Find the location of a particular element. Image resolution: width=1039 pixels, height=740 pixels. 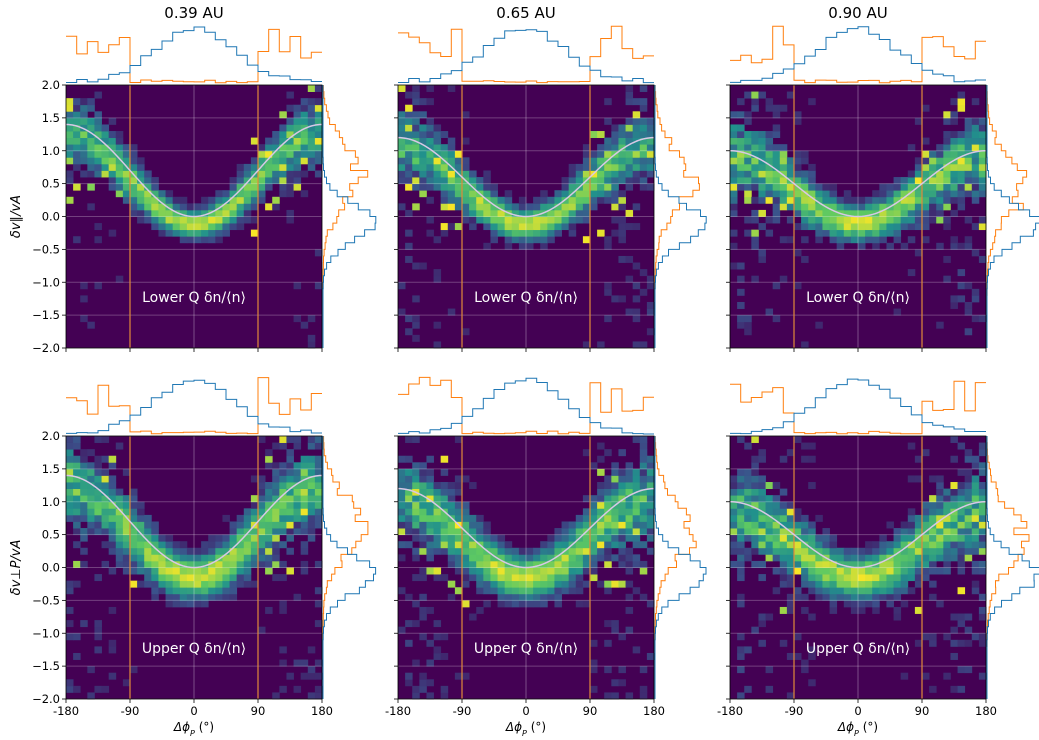

panel-label: Lower Q δn/⟨n⟩ is located at coordinates (194, 298).